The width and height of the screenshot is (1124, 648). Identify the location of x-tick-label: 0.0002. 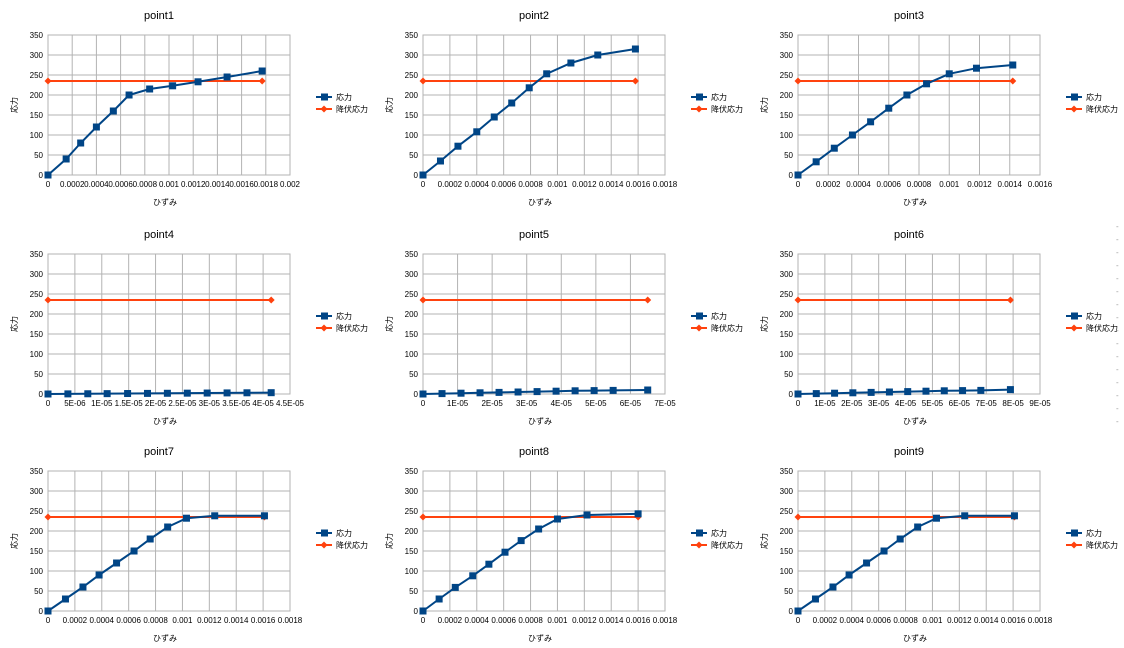
(450, 620).